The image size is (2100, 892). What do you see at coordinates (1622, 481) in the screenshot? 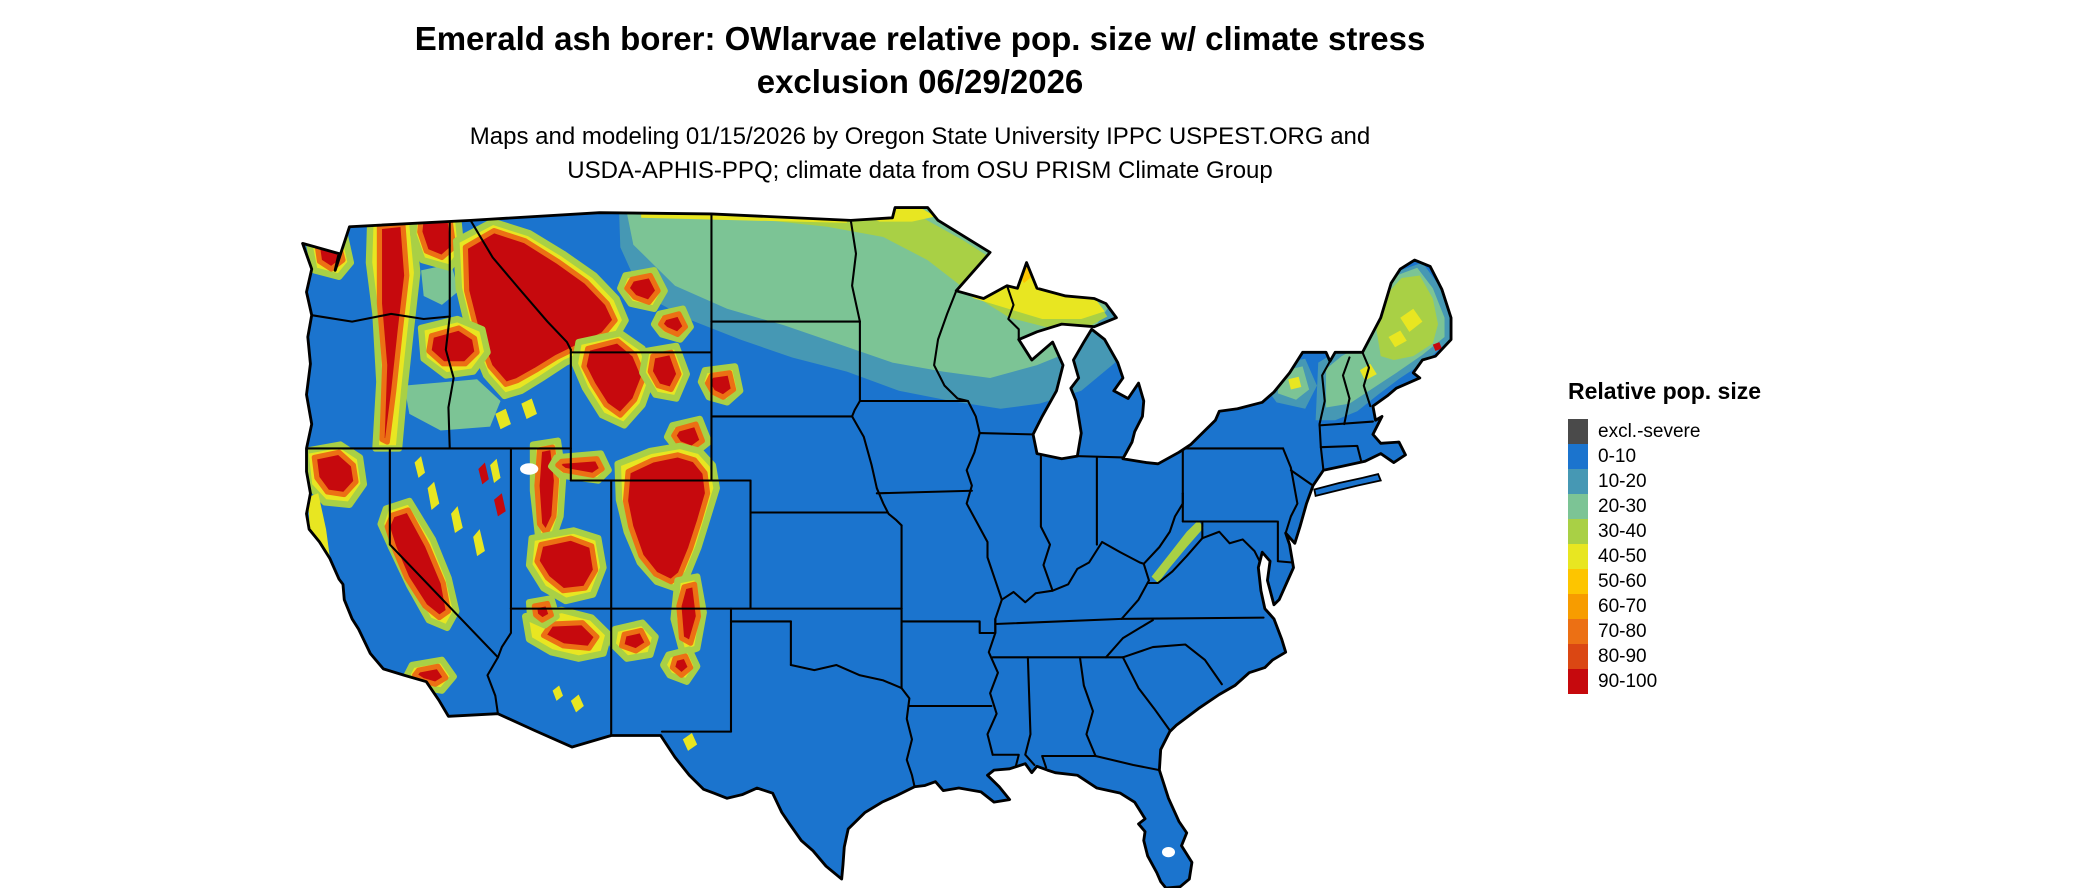
I see `legend-label: 10-20` at bounding box center [1622, 481].